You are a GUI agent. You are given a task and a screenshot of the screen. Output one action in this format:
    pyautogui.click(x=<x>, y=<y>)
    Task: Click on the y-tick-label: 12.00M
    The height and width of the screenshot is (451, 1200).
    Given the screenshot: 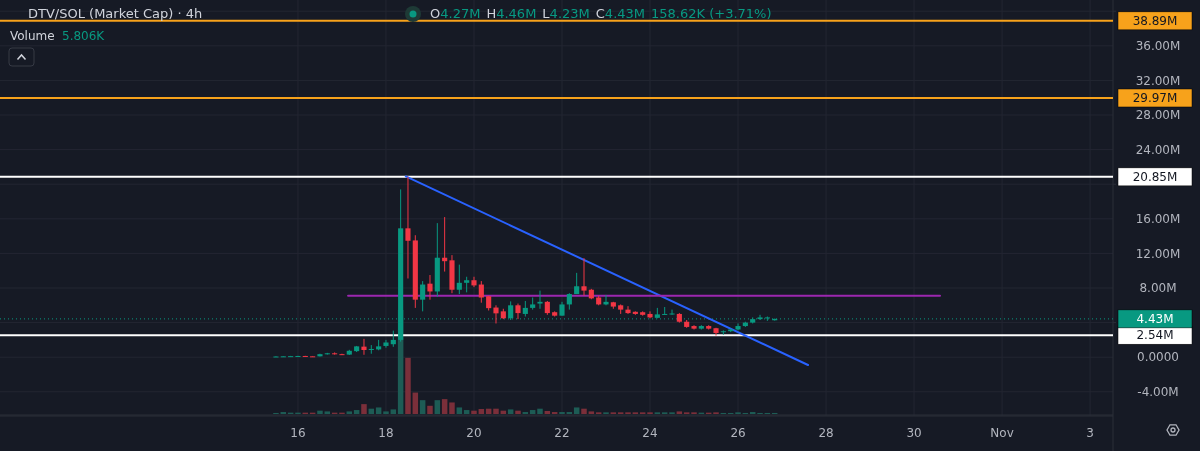 What is the action you would take?
    pyautogui.click(x=1158, y=253)
    